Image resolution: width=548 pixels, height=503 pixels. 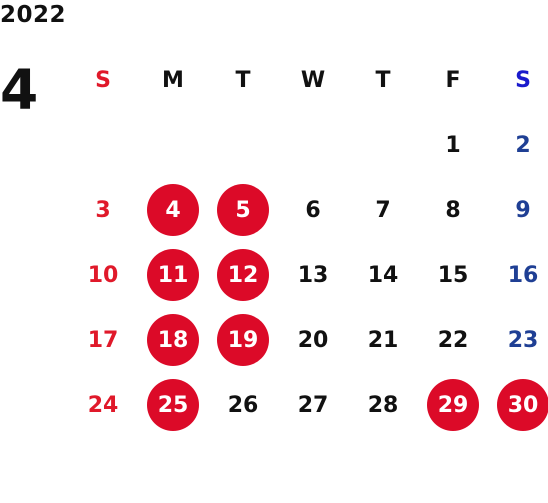 I want to click on weekday-friday: F, so click(x=453, y=80).